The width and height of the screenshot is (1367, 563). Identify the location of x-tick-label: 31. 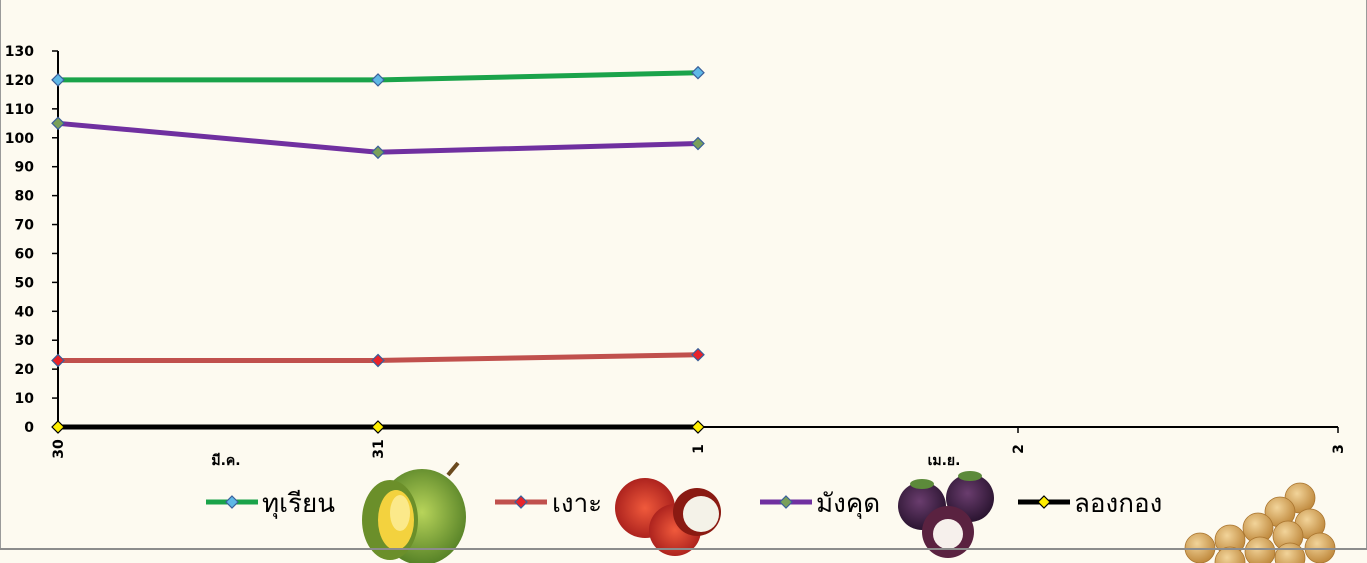
(379, 448).